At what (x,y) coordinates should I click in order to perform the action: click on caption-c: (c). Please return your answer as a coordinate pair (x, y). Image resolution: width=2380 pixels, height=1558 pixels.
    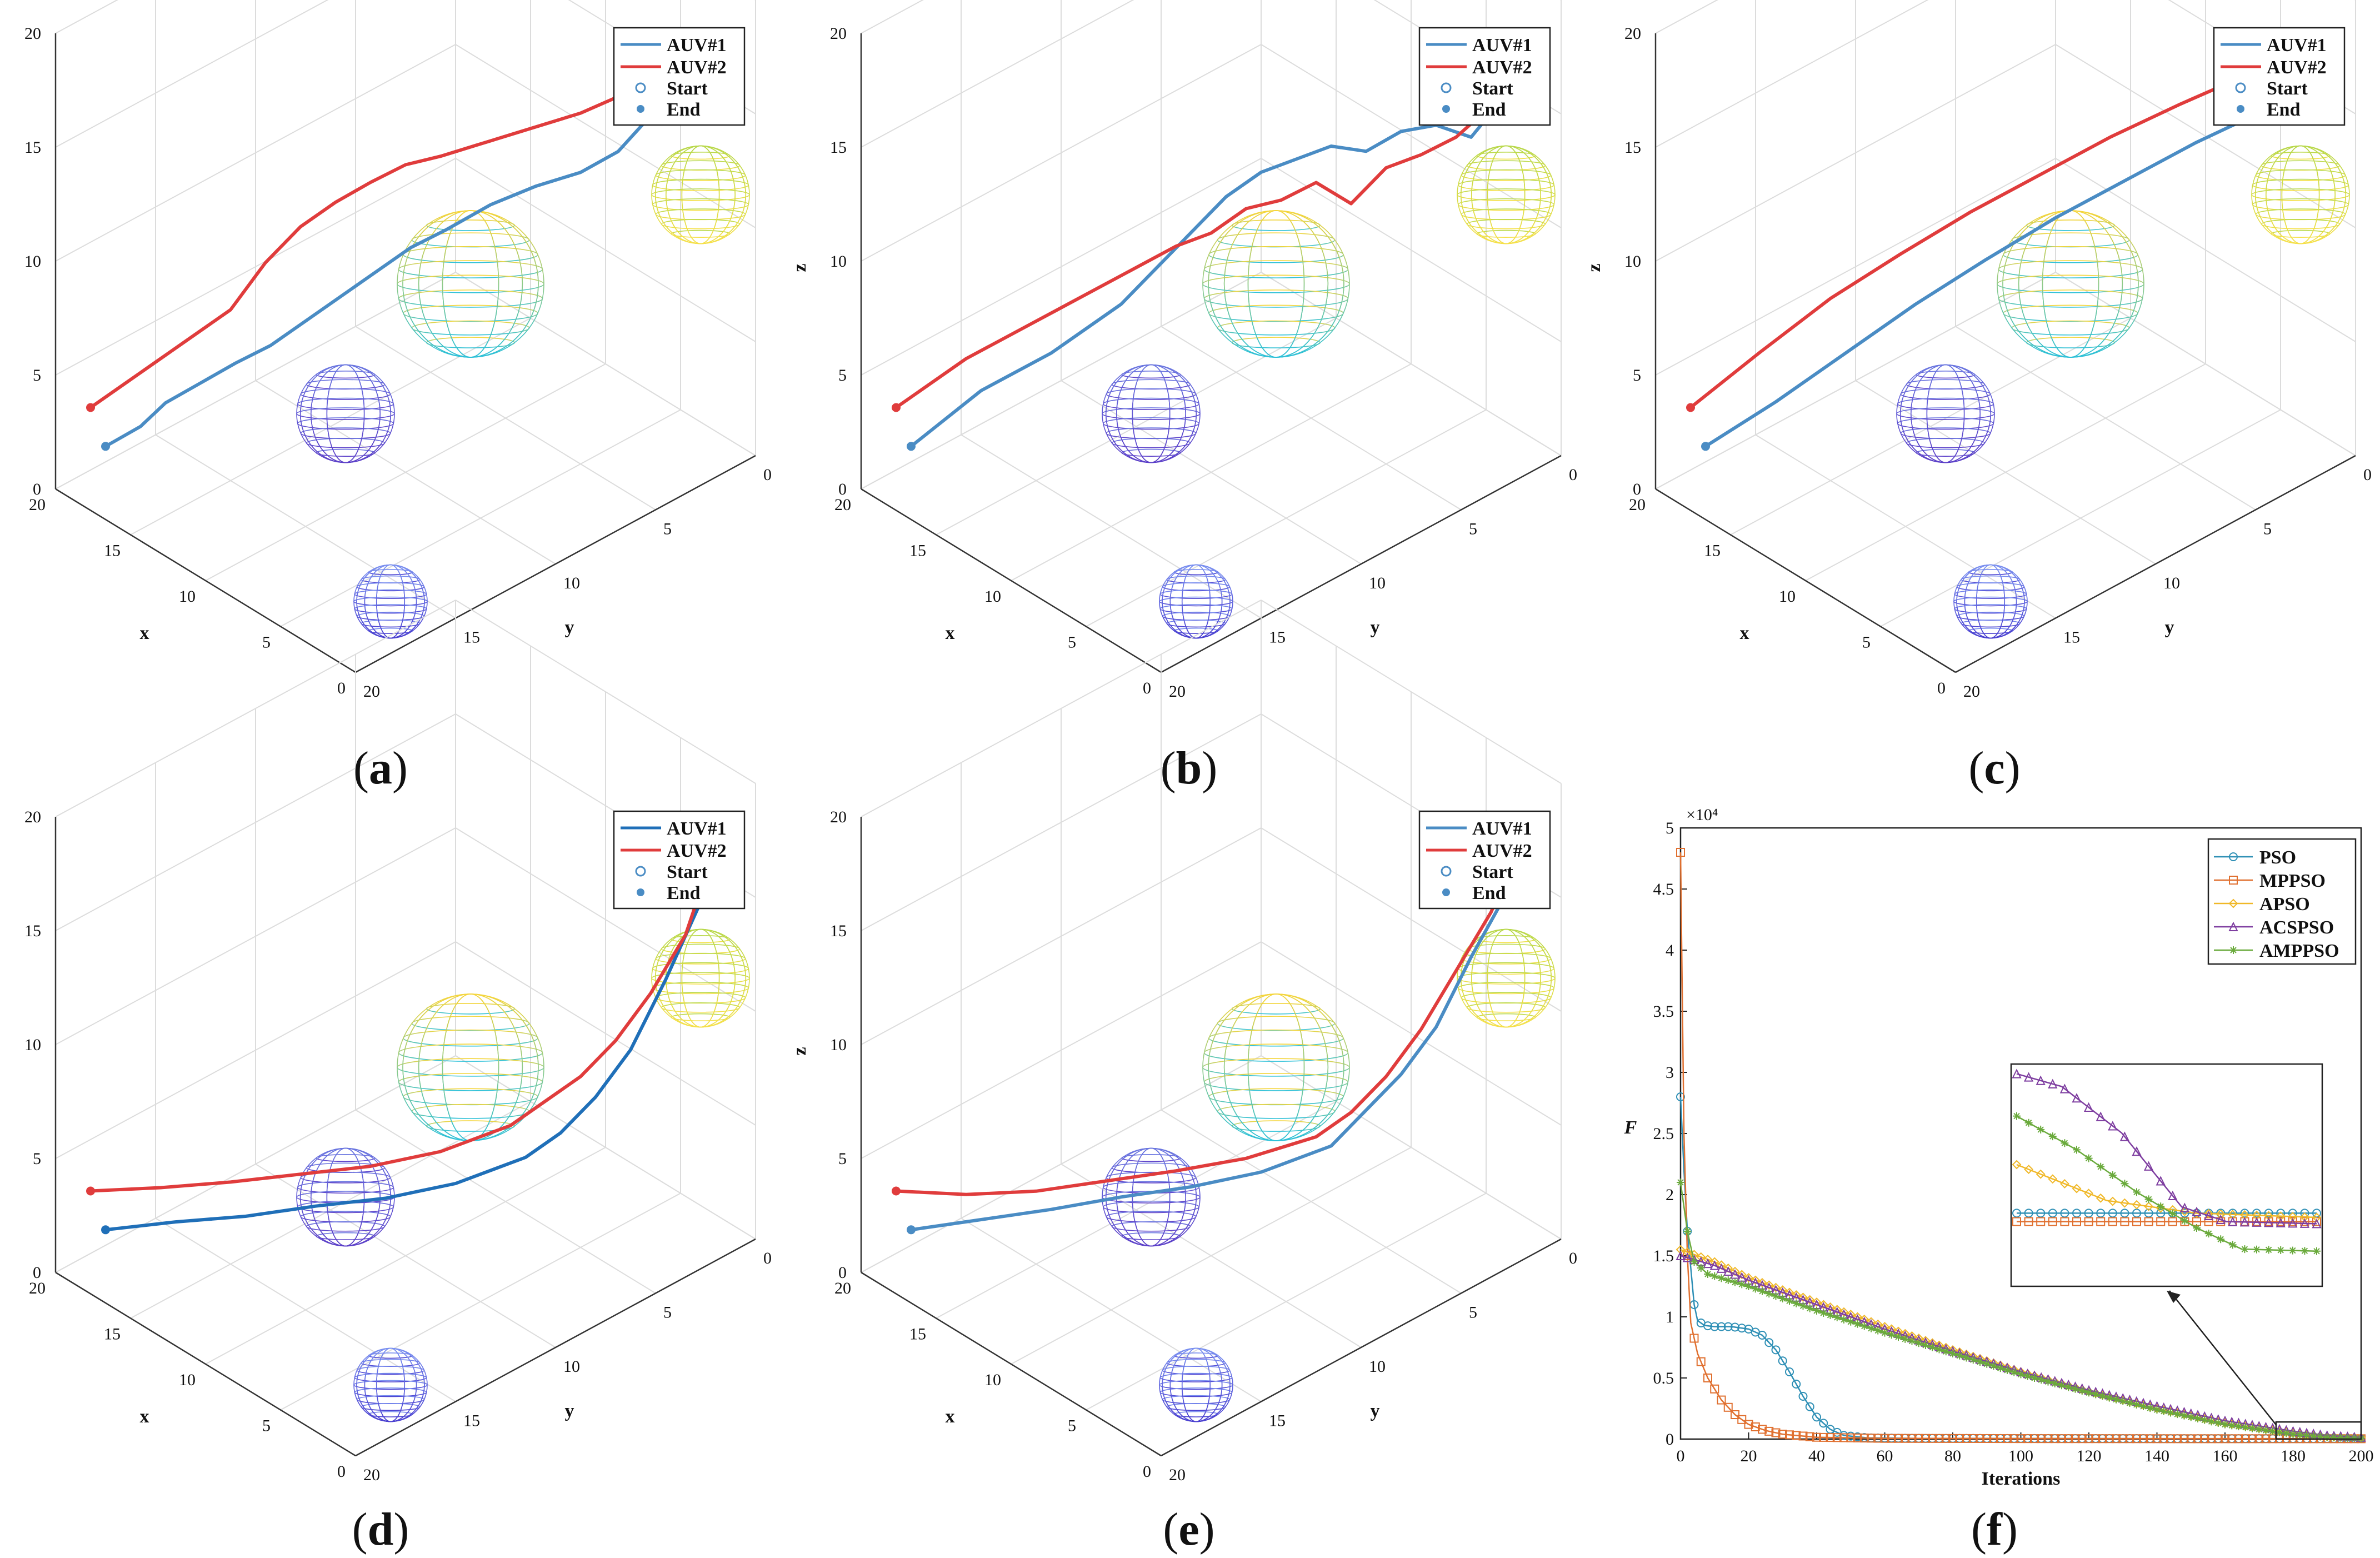
    Looking at the image, I should click on (1994, 768).